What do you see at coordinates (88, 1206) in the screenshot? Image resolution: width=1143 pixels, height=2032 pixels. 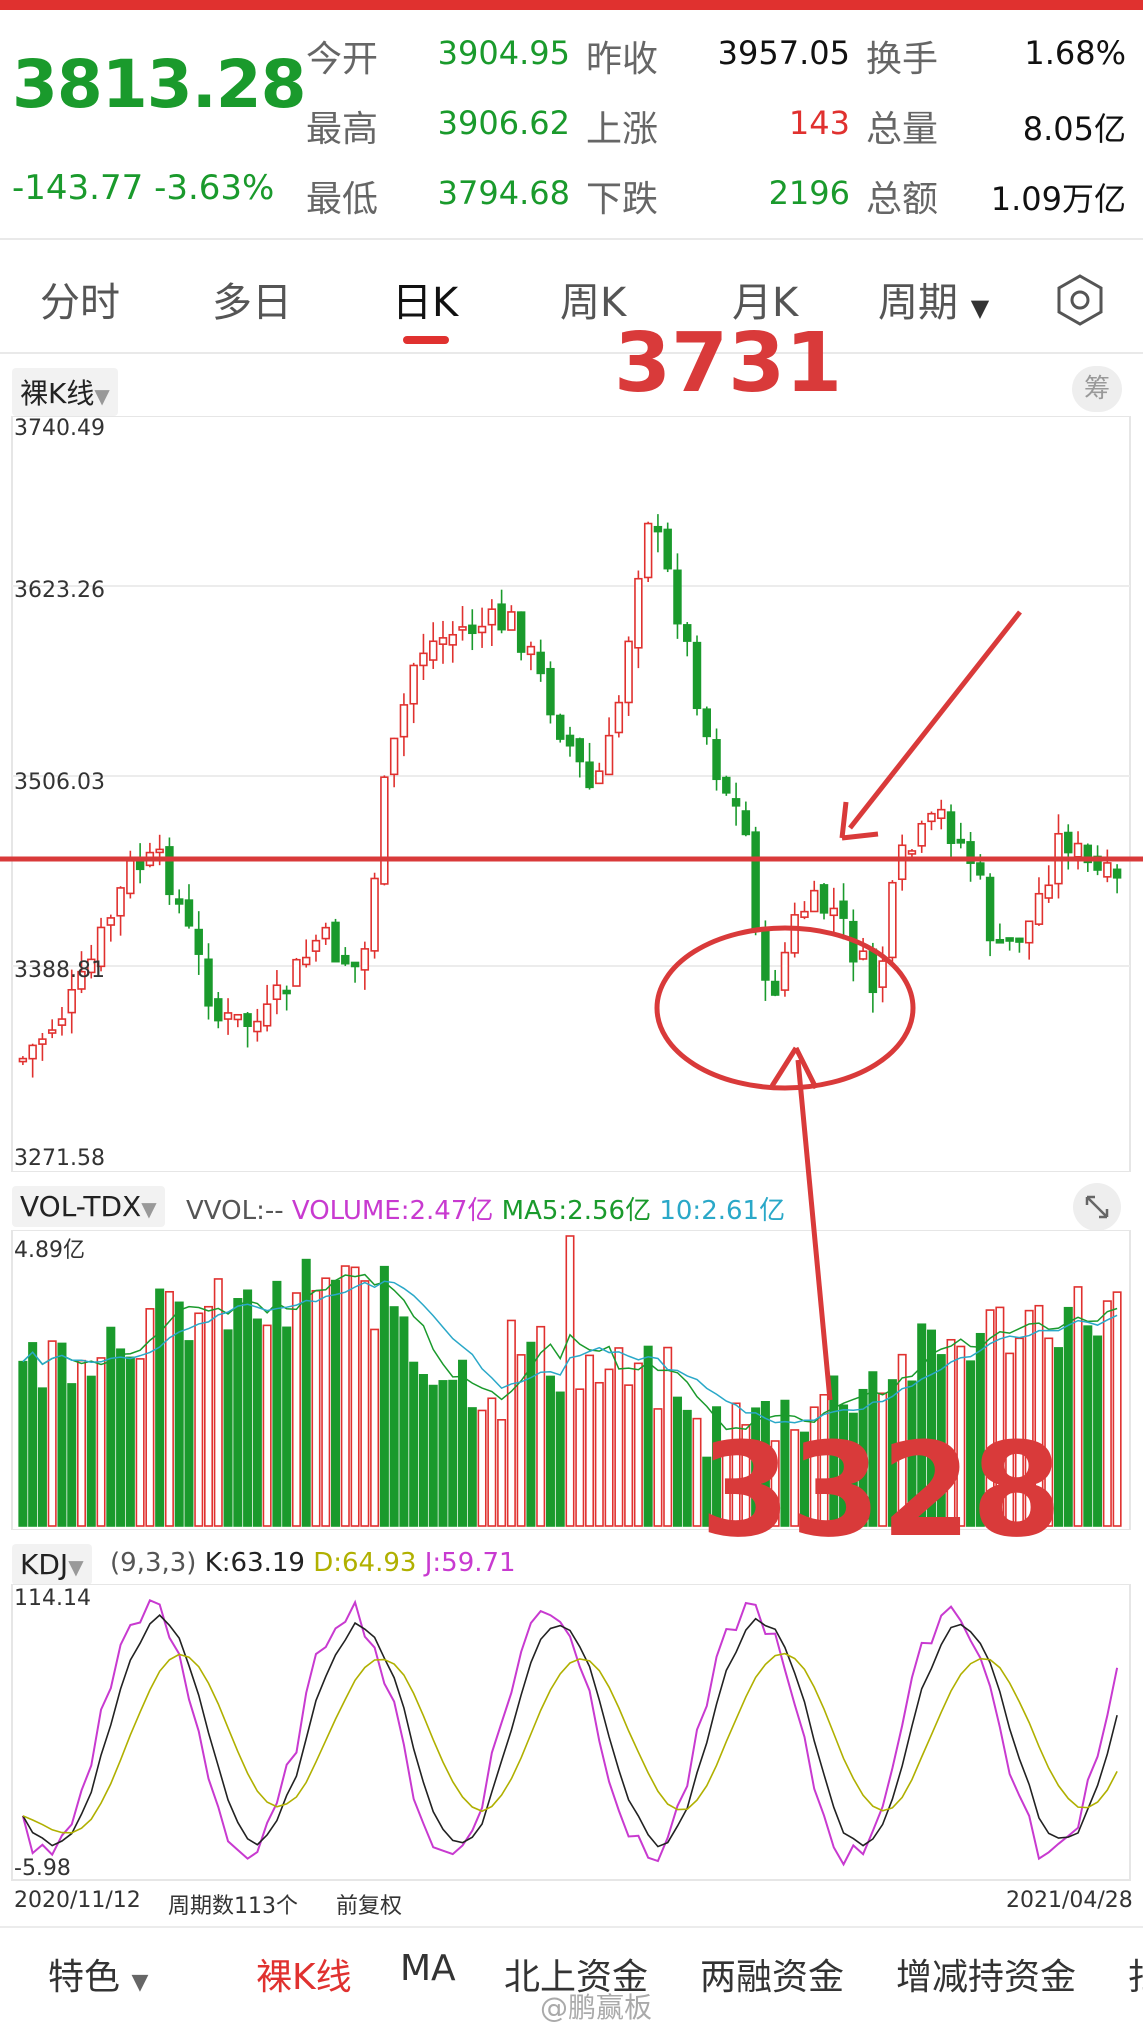 I see `volume-indicator-selector: VOL-TDX▼` at bounding box center [88, 1206].